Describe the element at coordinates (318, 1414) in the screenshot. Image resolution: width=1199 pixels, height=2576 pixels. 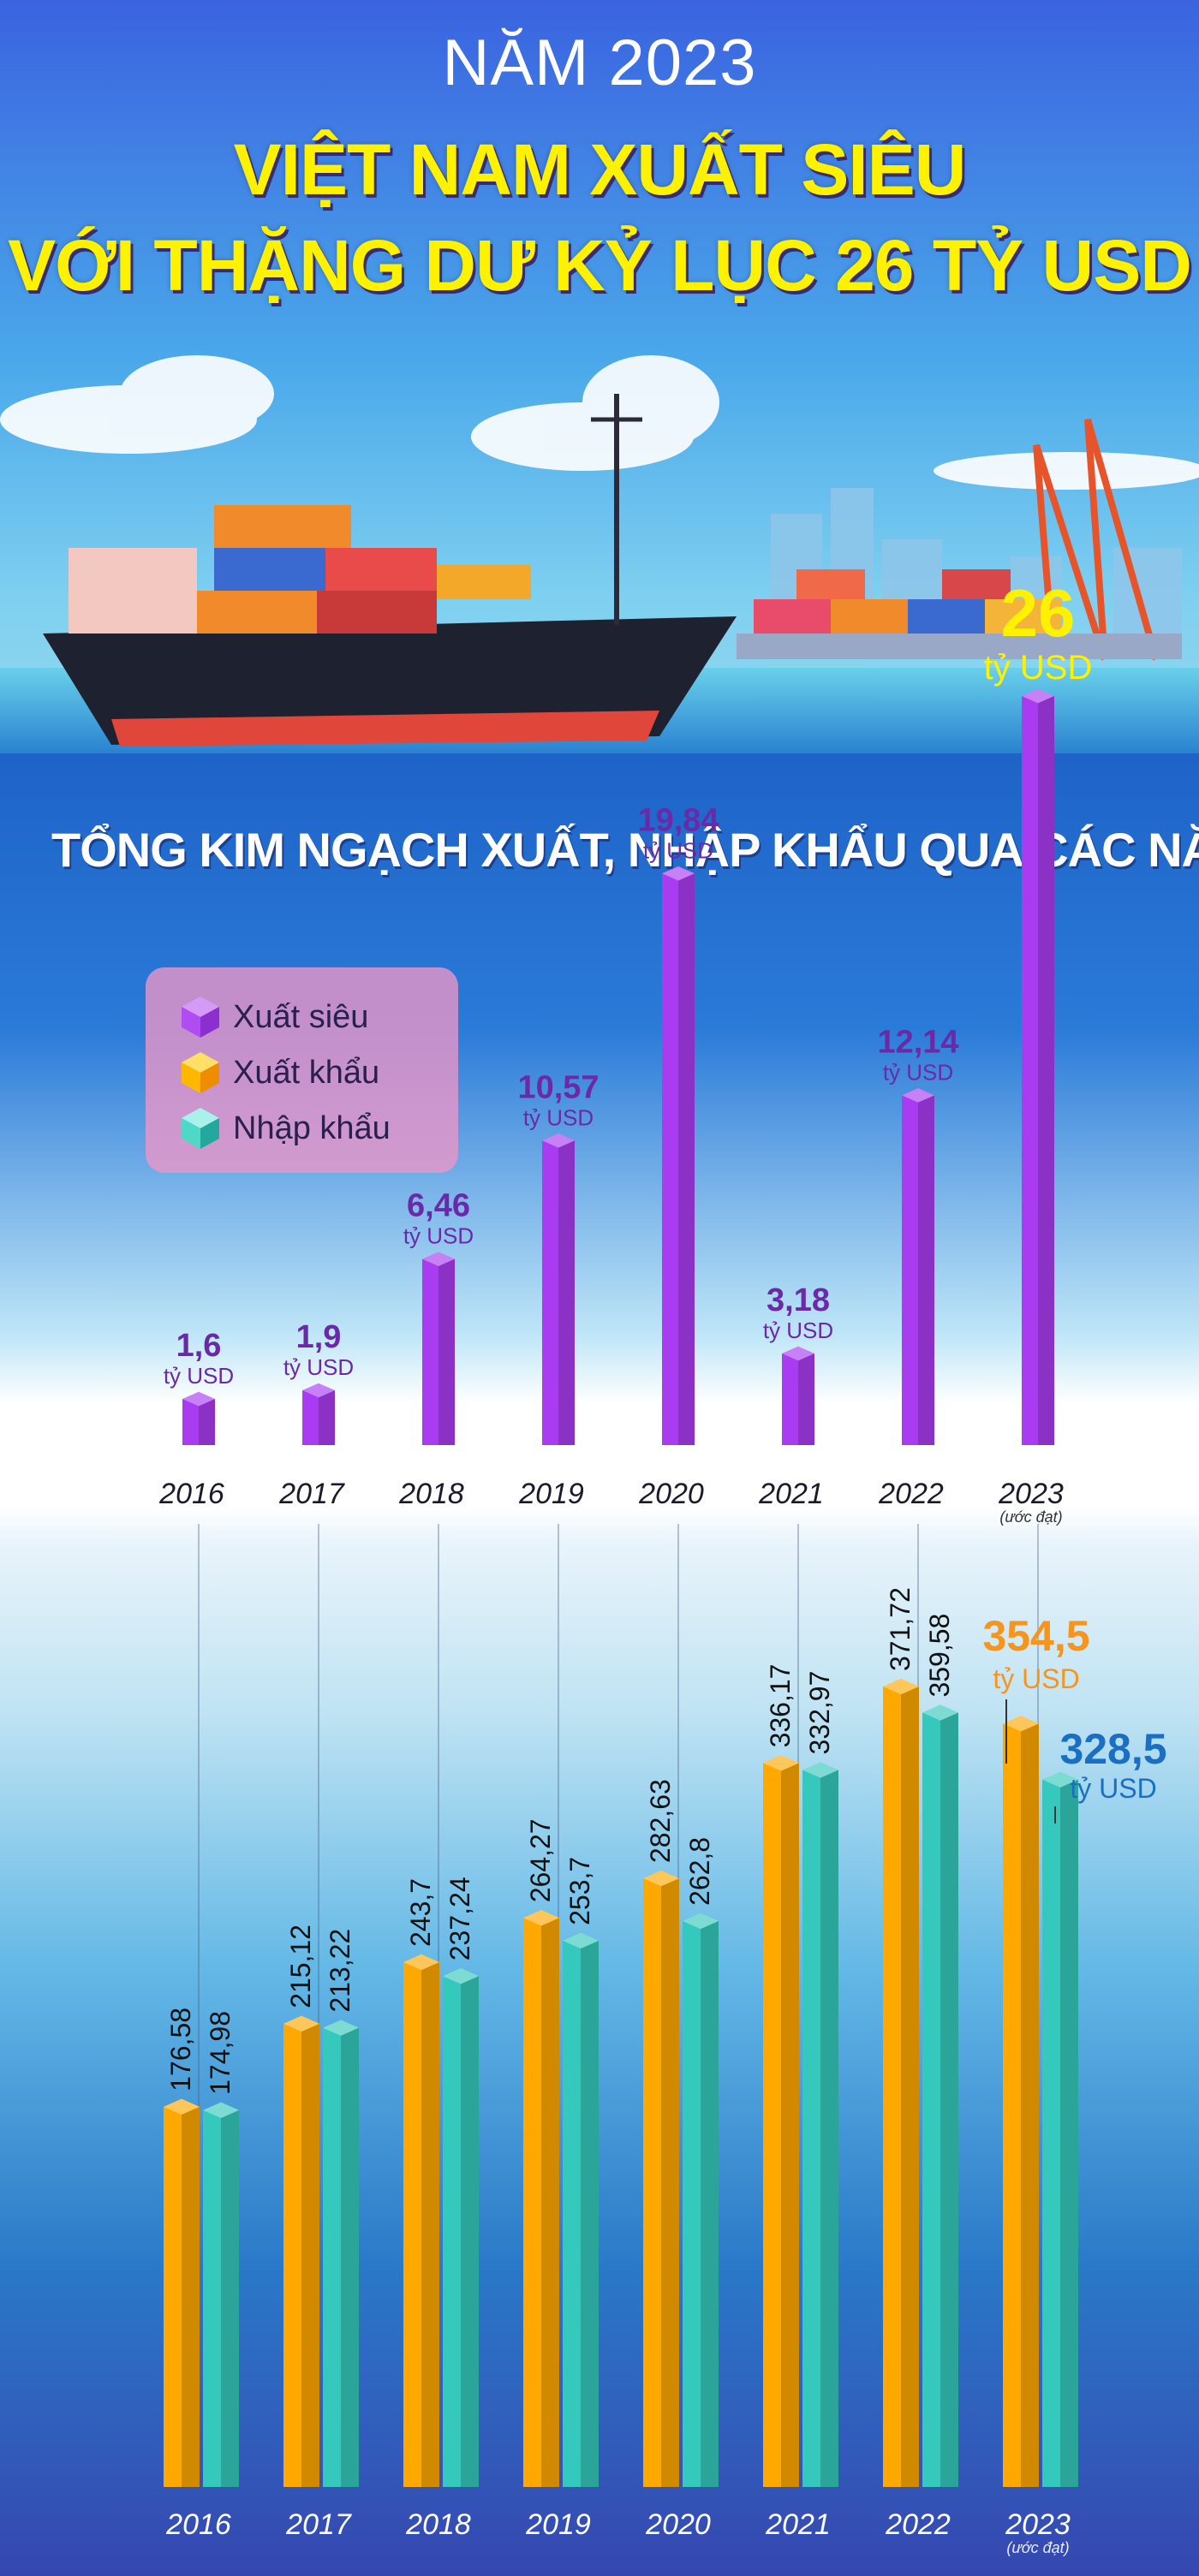
I see `surplus-bar-2017` at that location.